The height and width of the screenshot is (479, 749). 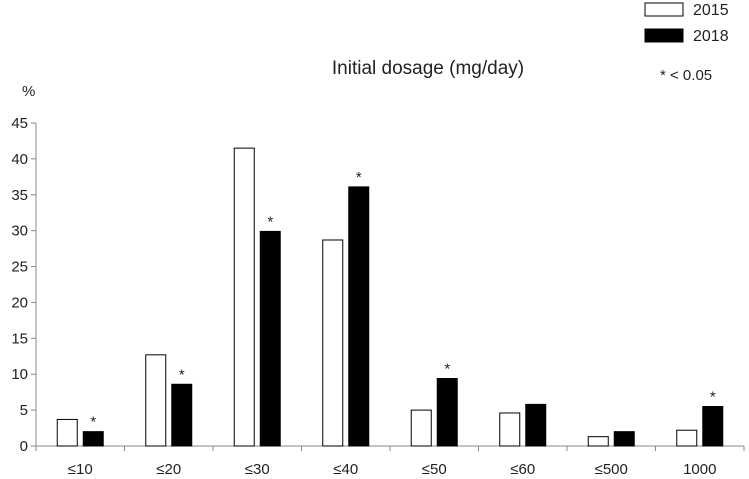 I want to click on x-tick-label: 1000, so click(x=699, y=469).